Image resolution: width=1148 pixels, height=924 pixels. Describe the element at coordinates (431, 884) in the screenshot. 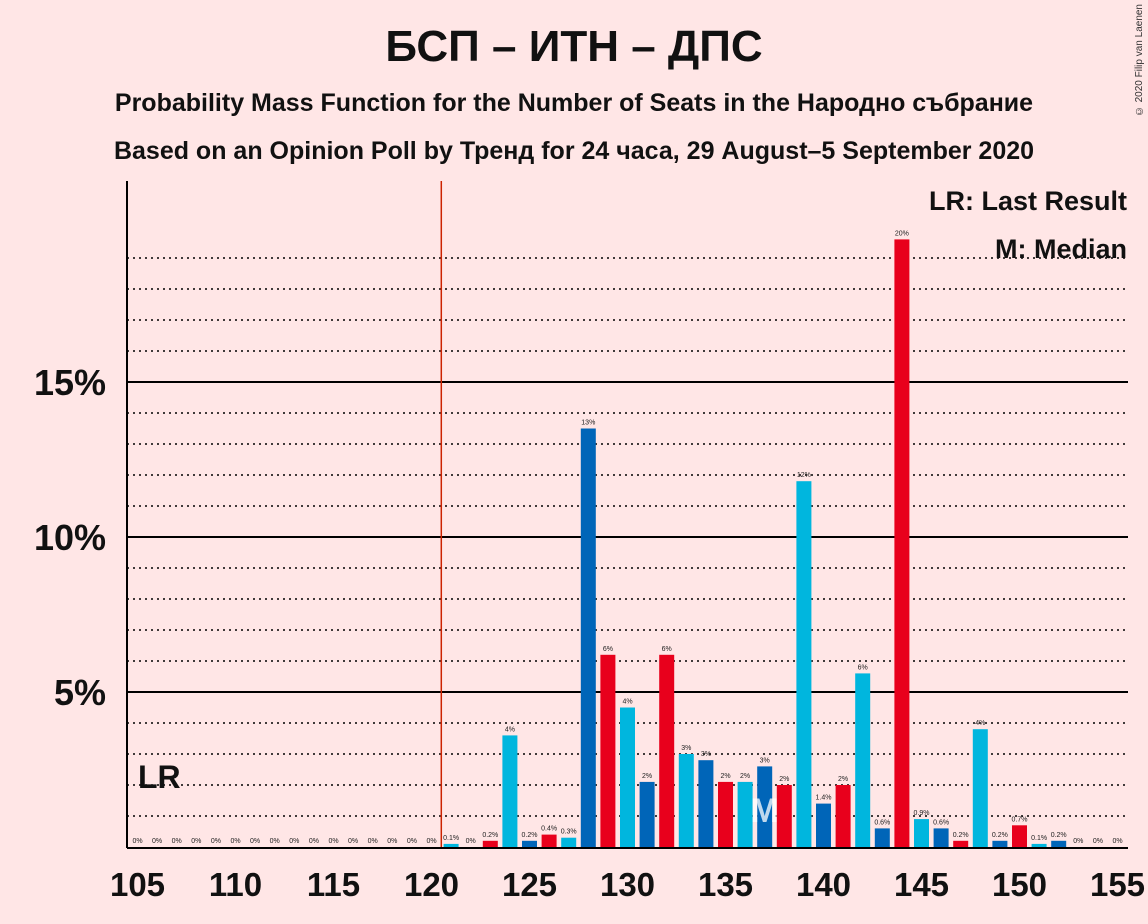

I see `x-tick-label: 120` at that location.